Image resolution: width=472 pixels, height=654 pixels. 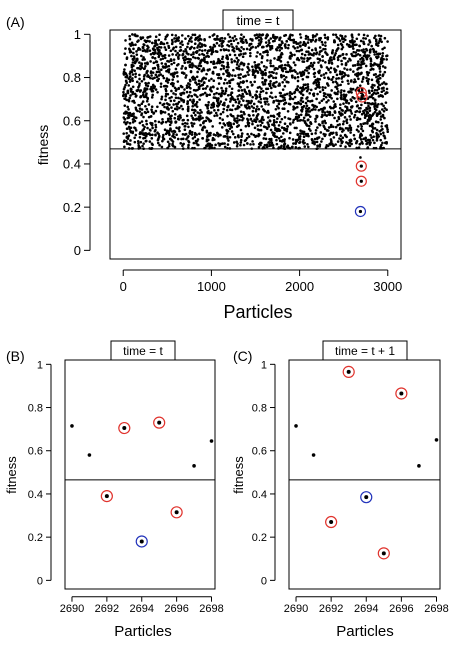 What do you see at coordinates (141, 541) in the screenshot?
I see `particle-point` at bounding box center [141, 541].